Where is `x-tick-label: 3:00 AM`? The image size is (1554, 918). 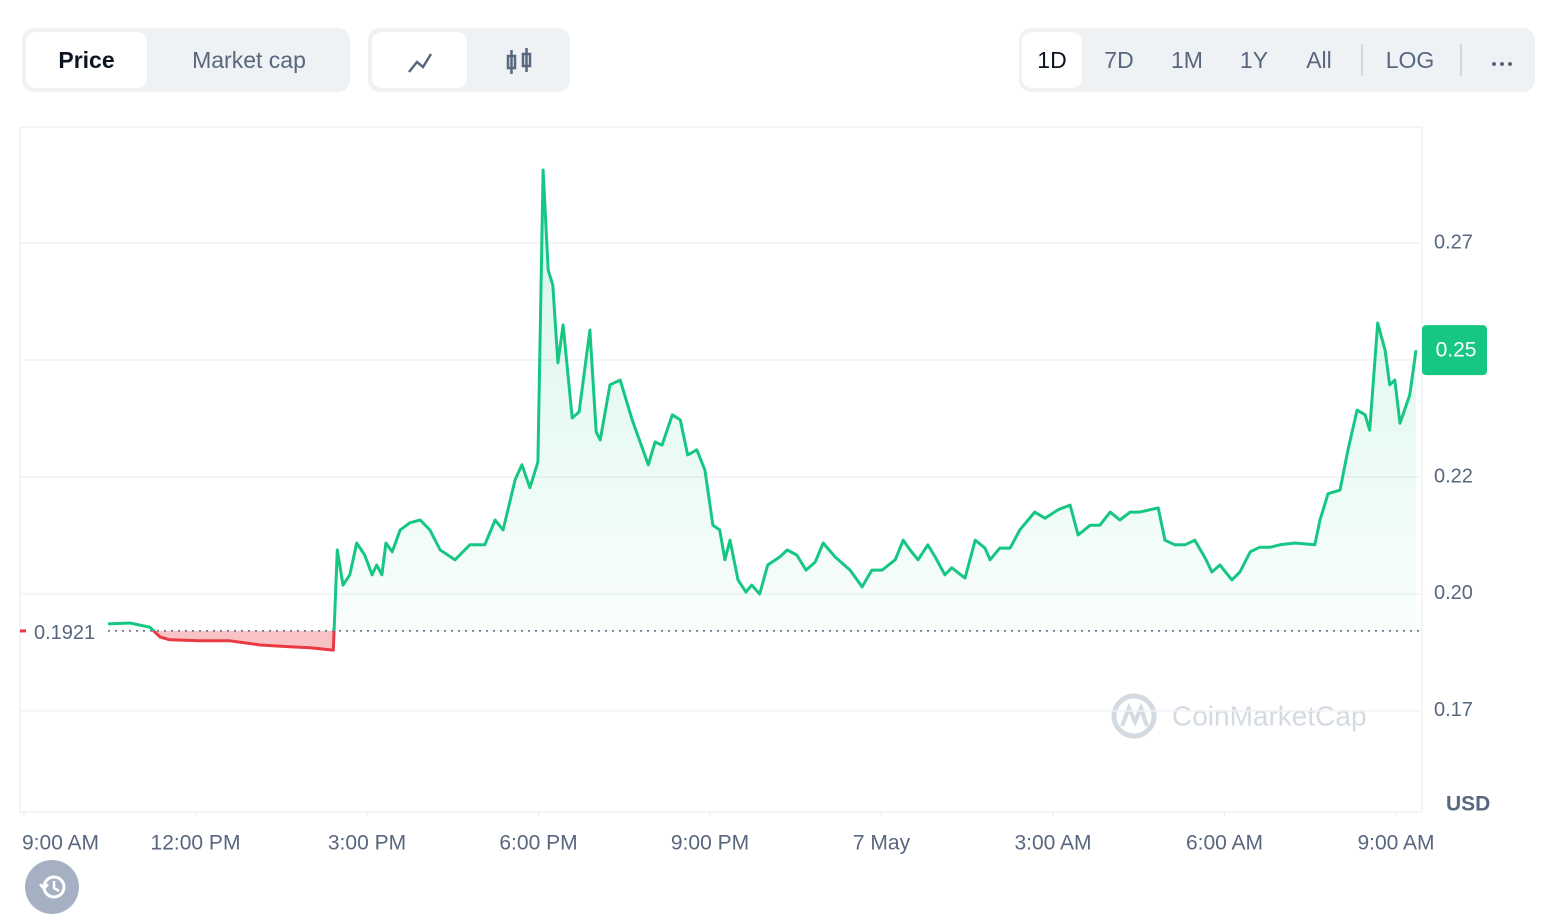 x-tick-label: 3:00 AM is located at coordinates (1052, 843).